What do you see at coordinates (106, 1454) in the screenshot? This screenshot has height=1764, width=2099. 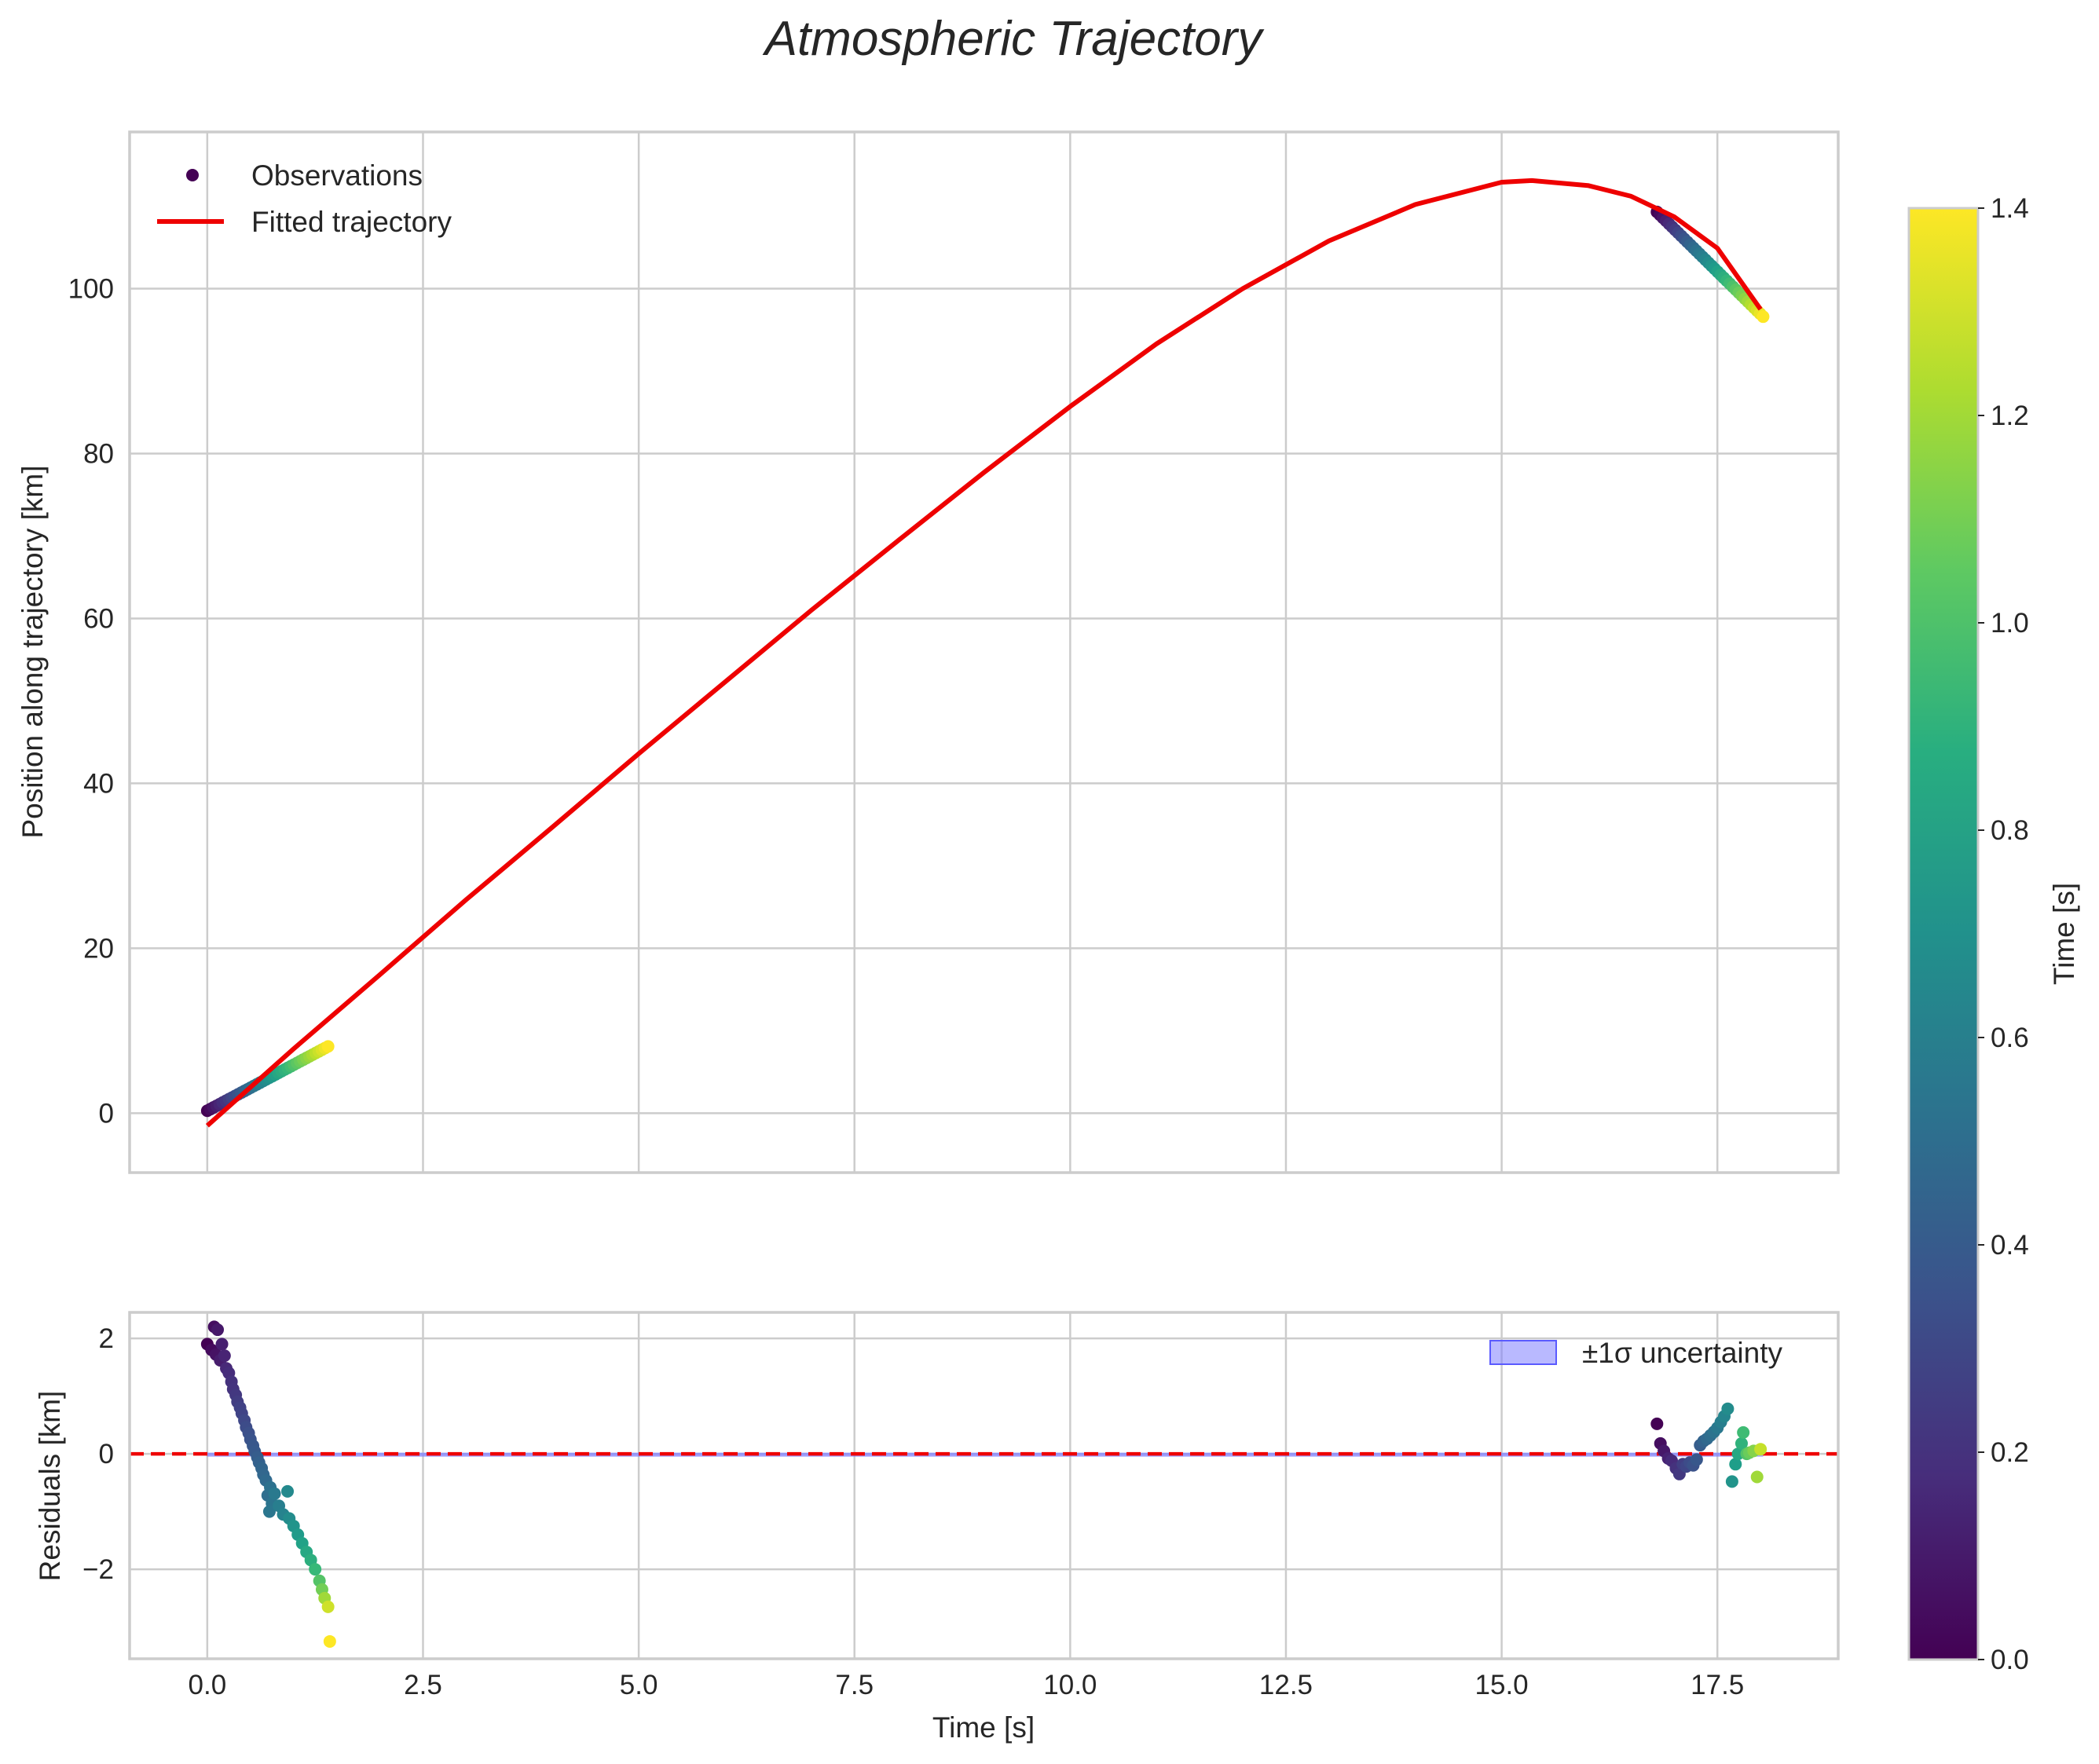 I see `residuals-y-tick-label: 0` at bounding box center [106, 1454].